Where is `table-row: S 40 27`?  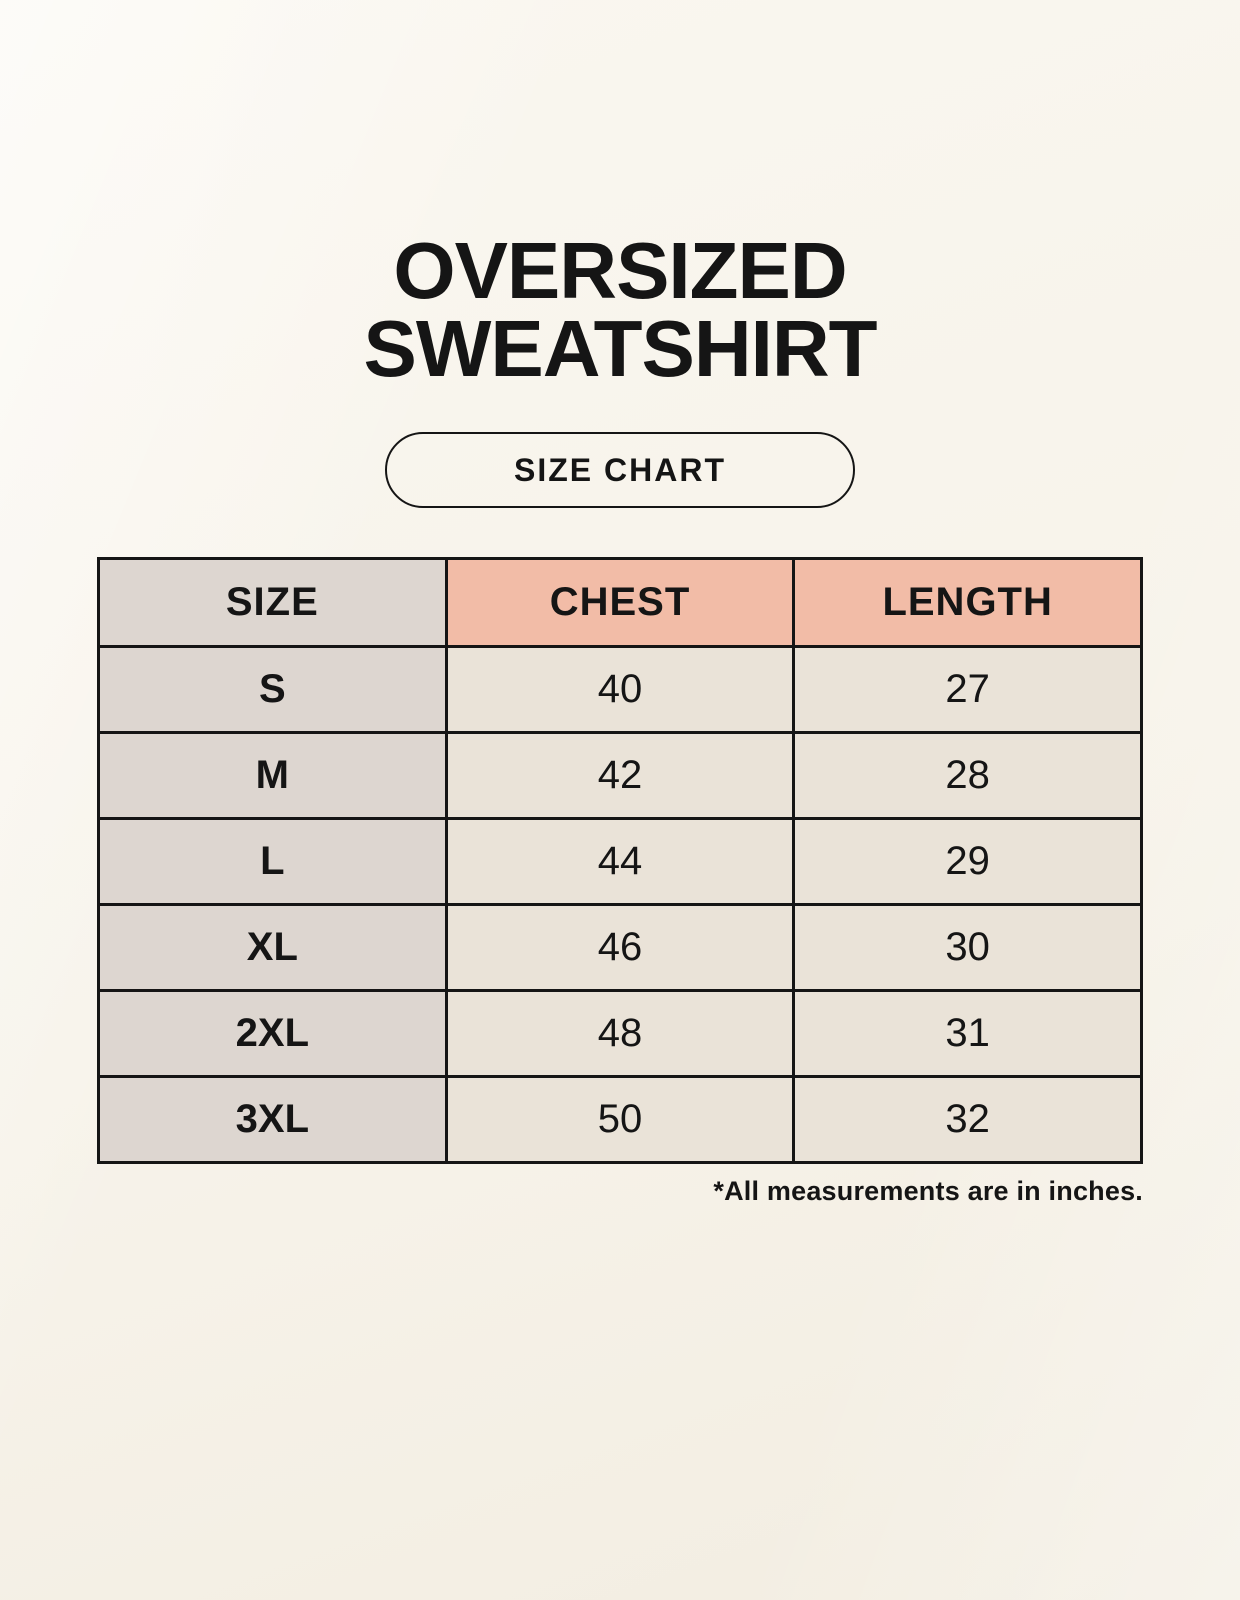 table-row: S 40 27 is located at coordinates (620, 690).